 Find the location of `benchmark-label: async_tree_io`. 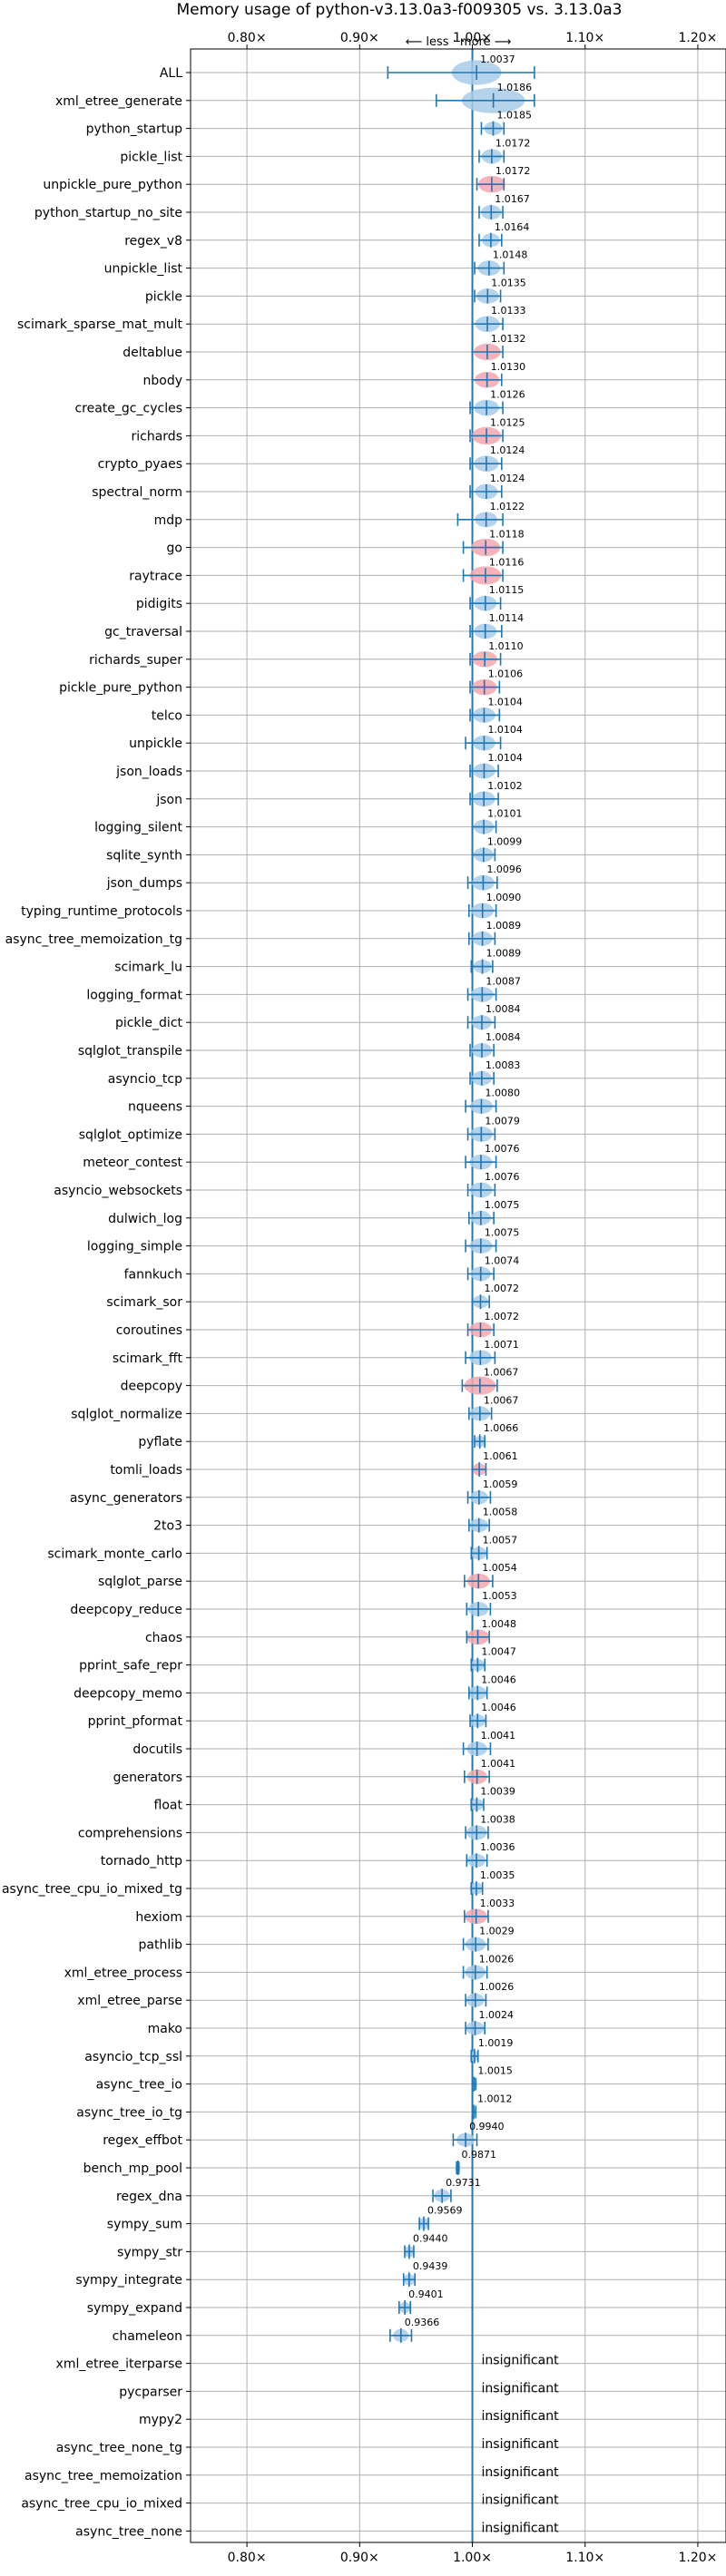

benchmark-label: async_tree_io is located at coordinates (139, 2085).